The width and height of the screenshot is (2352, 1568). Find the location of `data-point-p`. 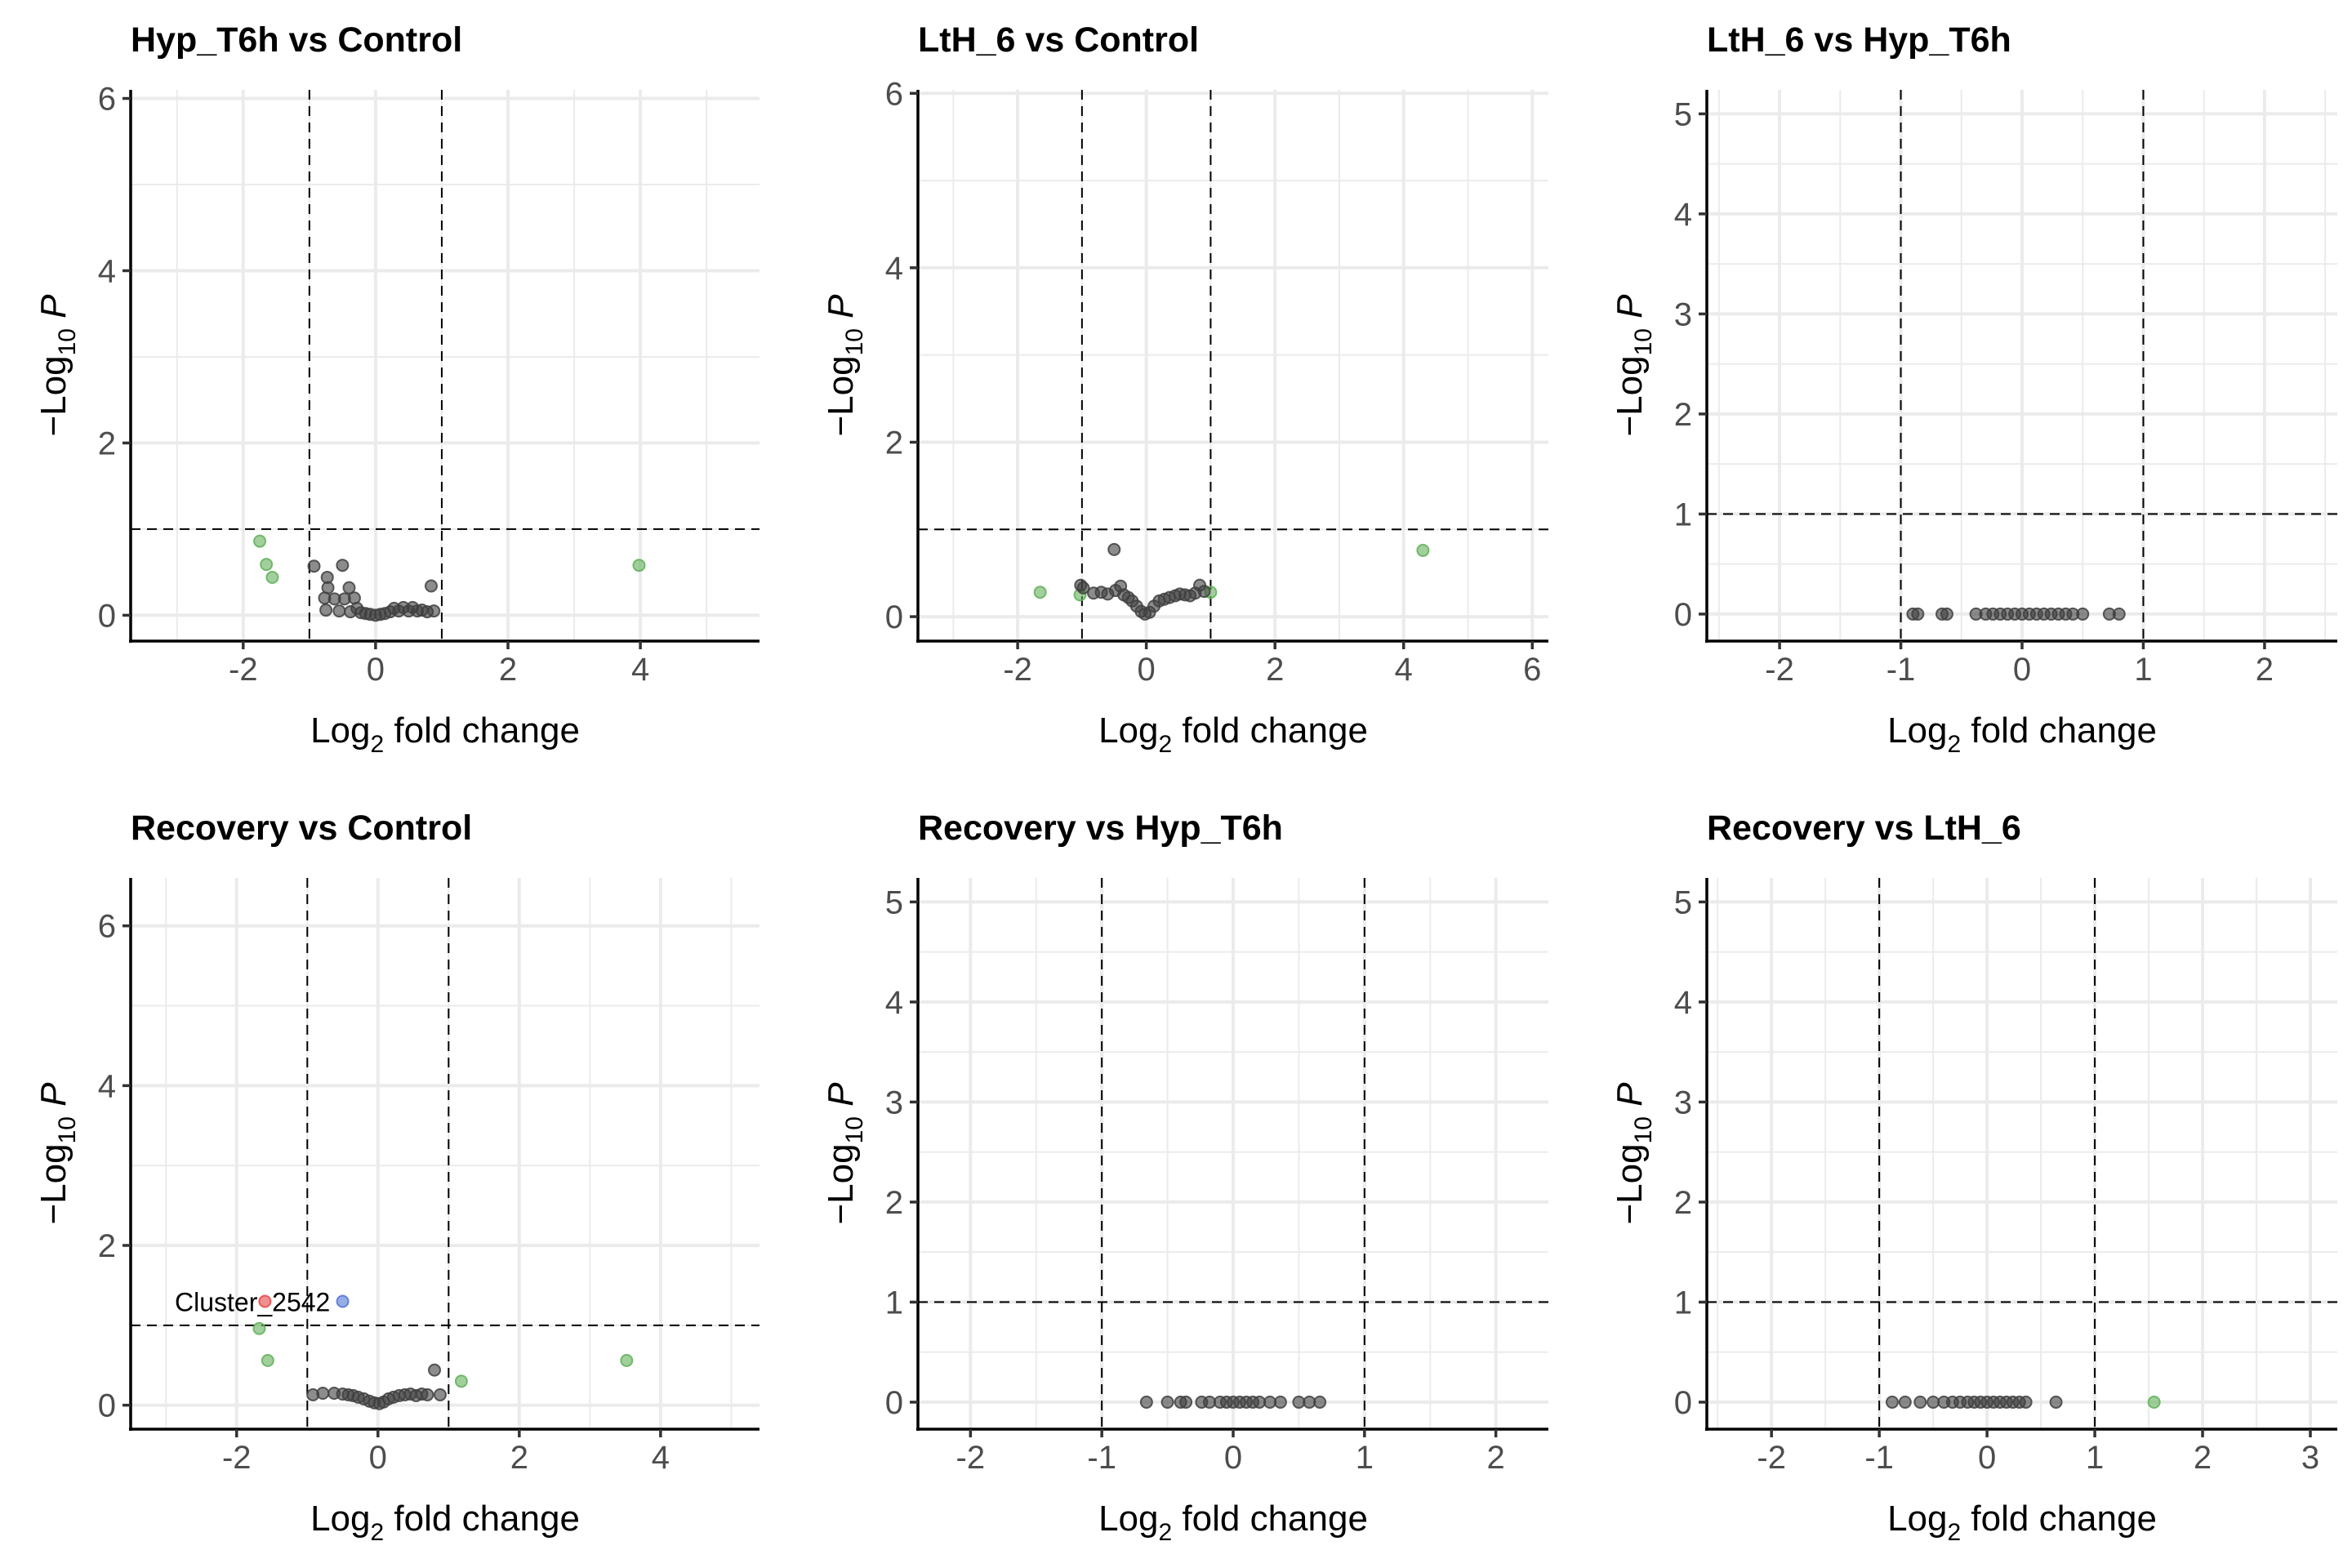

data-point-p is located at coordinates (343, 1301).